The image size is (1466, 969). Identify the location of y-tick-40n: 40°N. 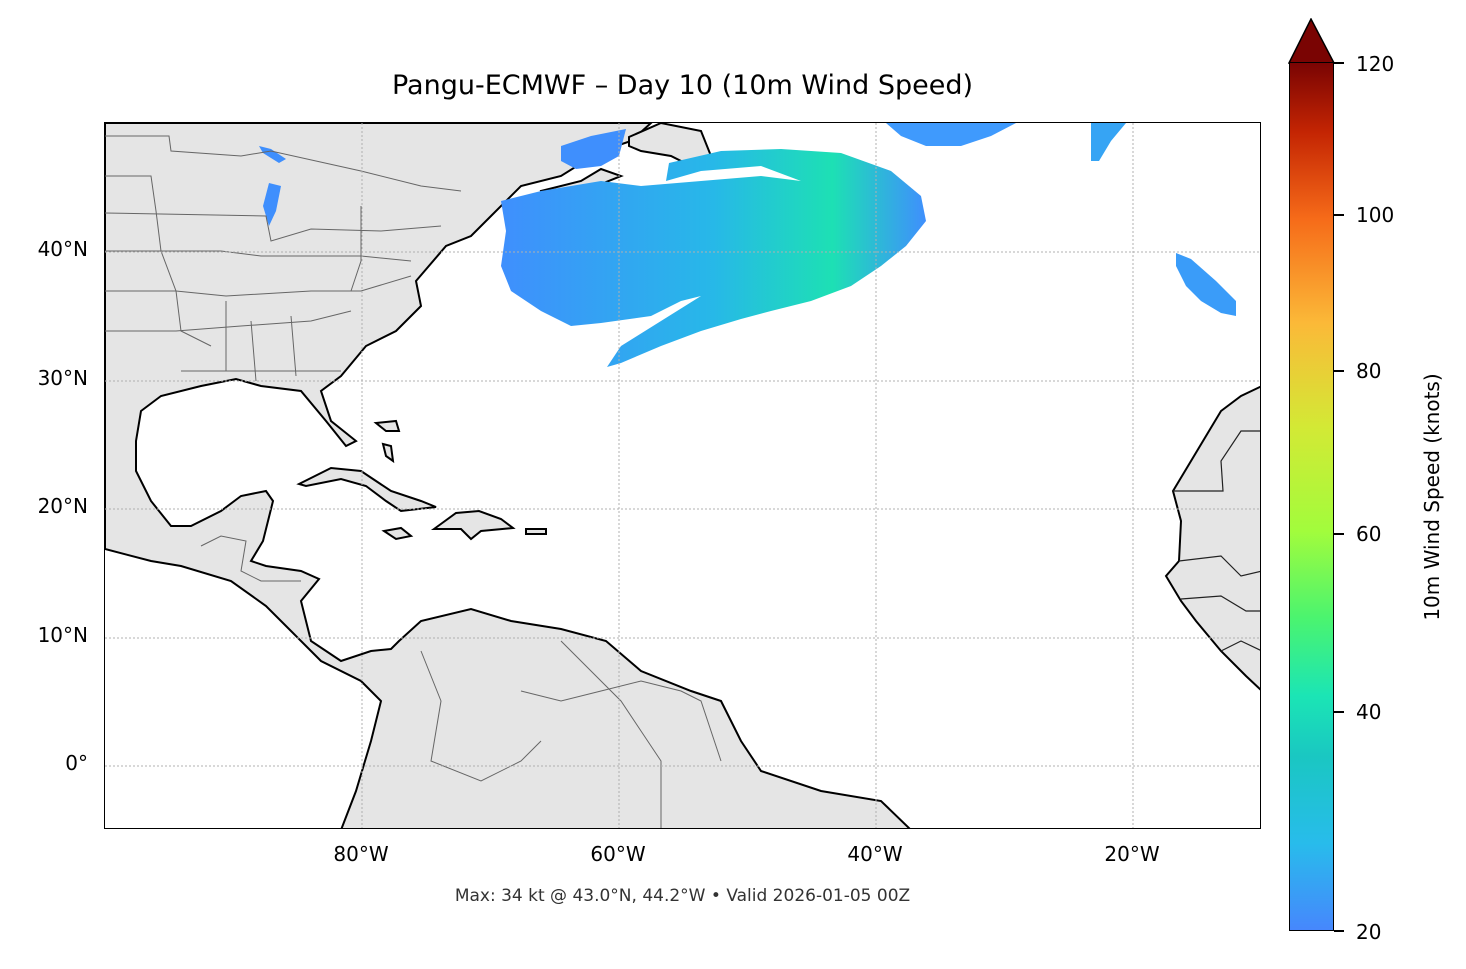
(62, 249).